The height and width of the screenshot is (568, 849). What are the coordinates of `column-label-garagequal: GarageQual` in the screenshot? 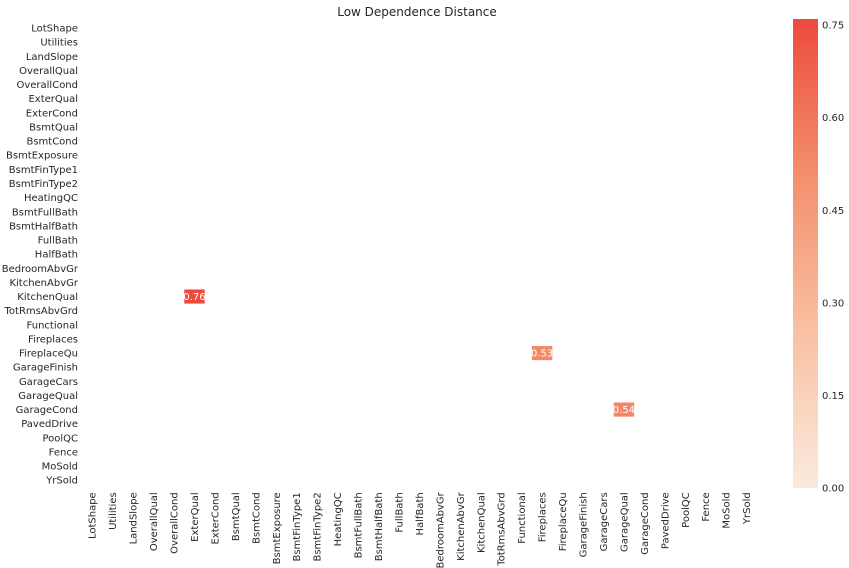 It's located at (624, 522).